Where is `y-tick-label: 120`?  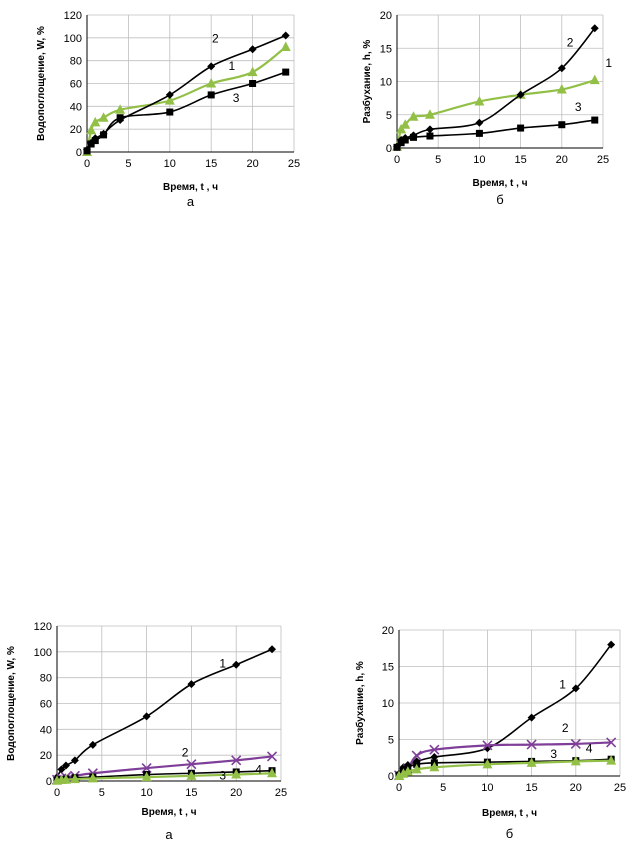
y-tick-label: 120 is located at coordinates (43, 627).